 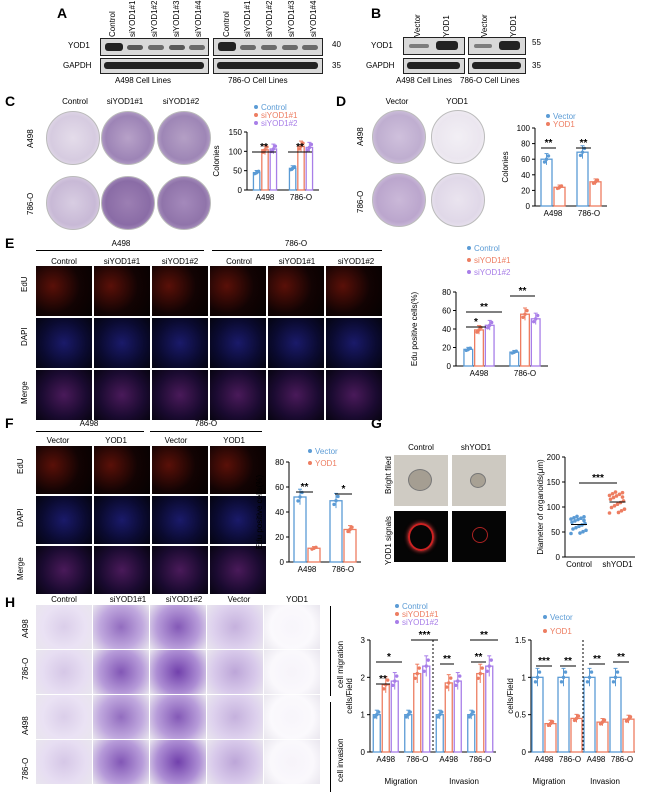 What do you see at coordinates (617, 564) in the screenshot?
I see `x-tick-label: shYOD1` at bounding box center [617, 564].